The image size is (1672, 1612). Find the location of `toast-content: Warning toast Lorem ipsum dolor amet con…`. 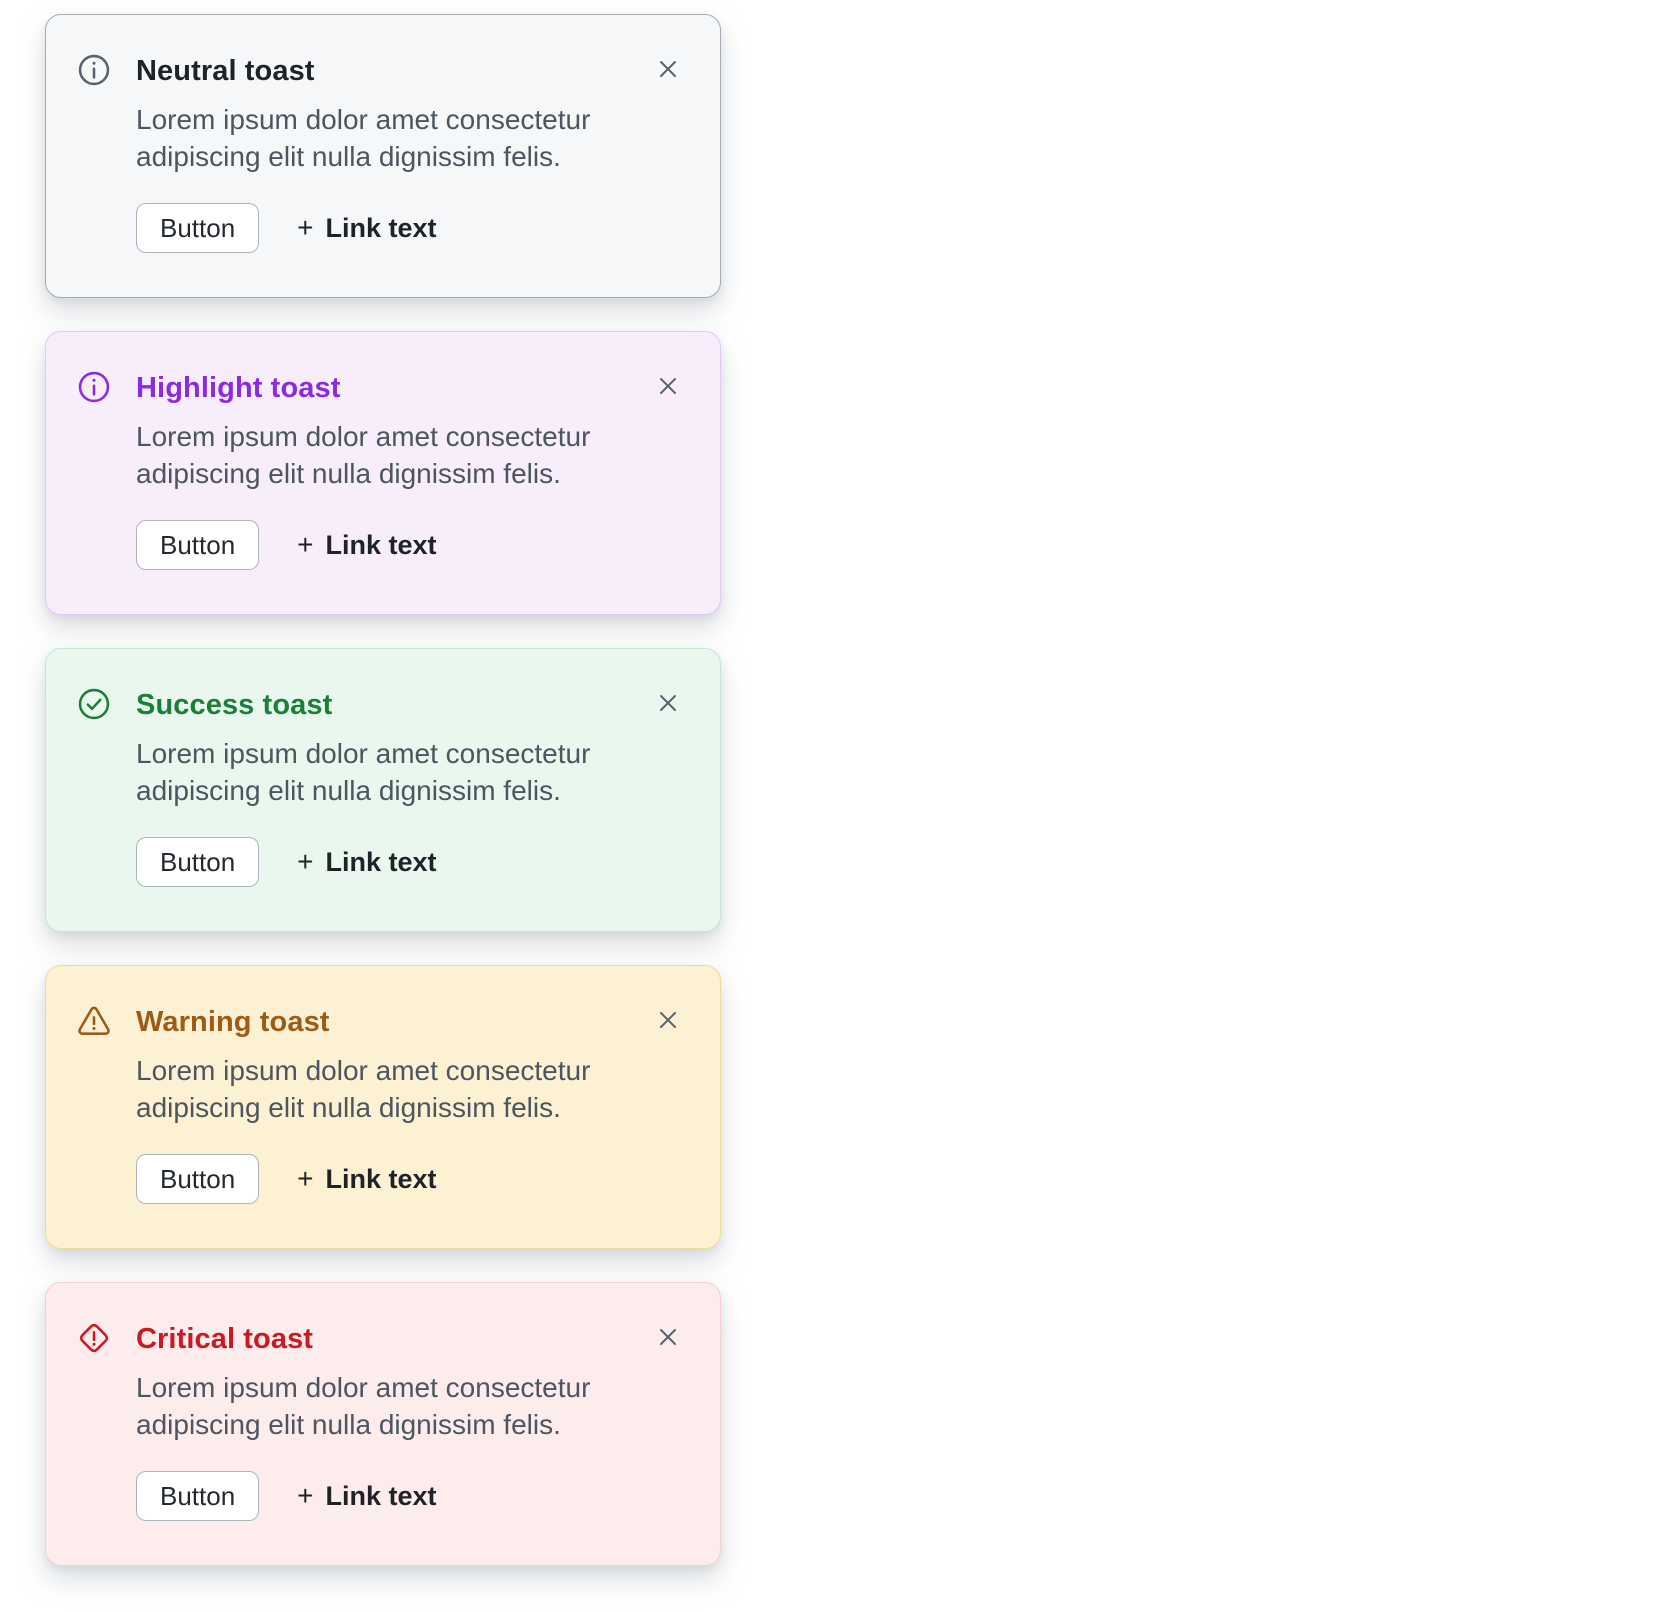

toast-content: Warning toast Lorem ipsum dolor amet con… is located at coordinates (410, 1104).